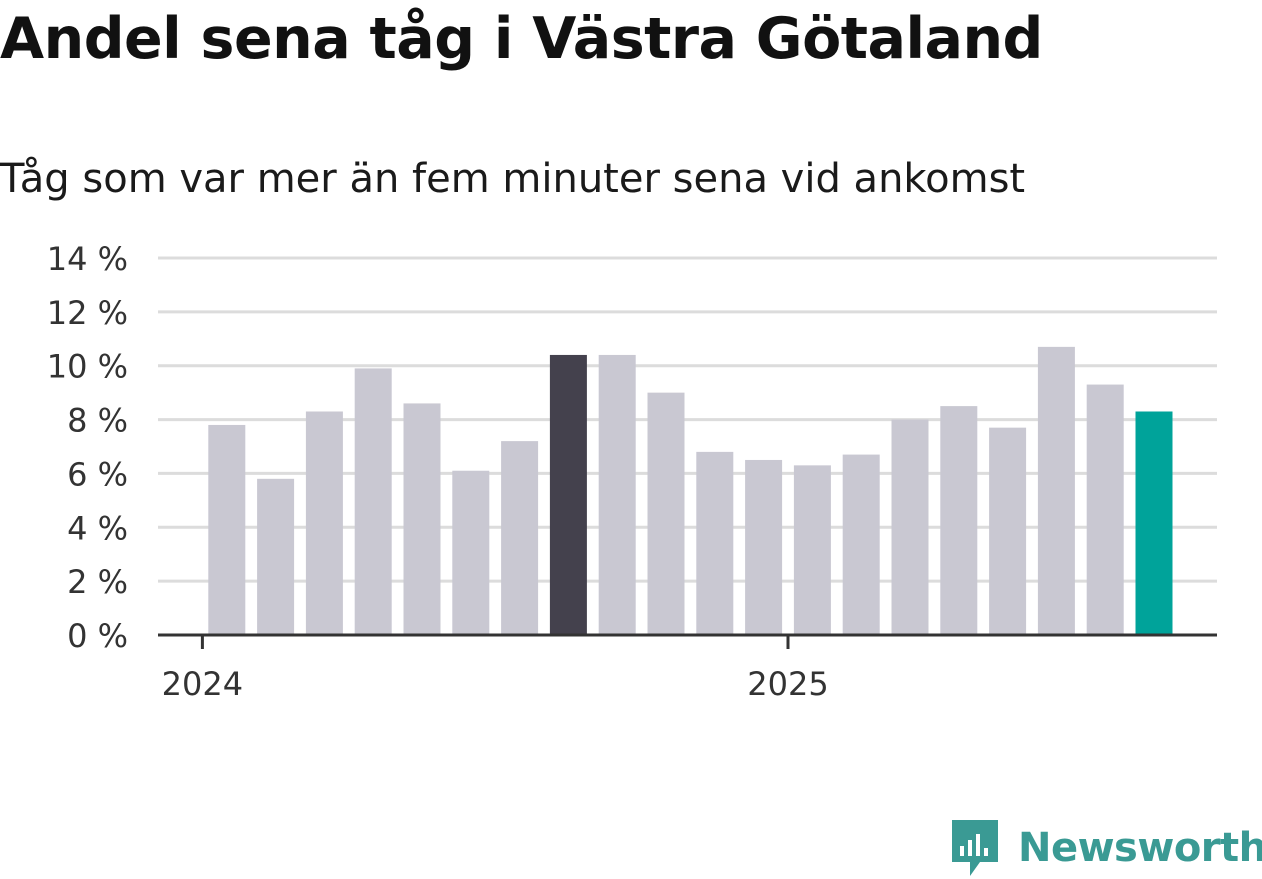 The width and height of the screenshot is (1262, 879). I want to click on y-tick-label: 14 %, so click(87, 259).